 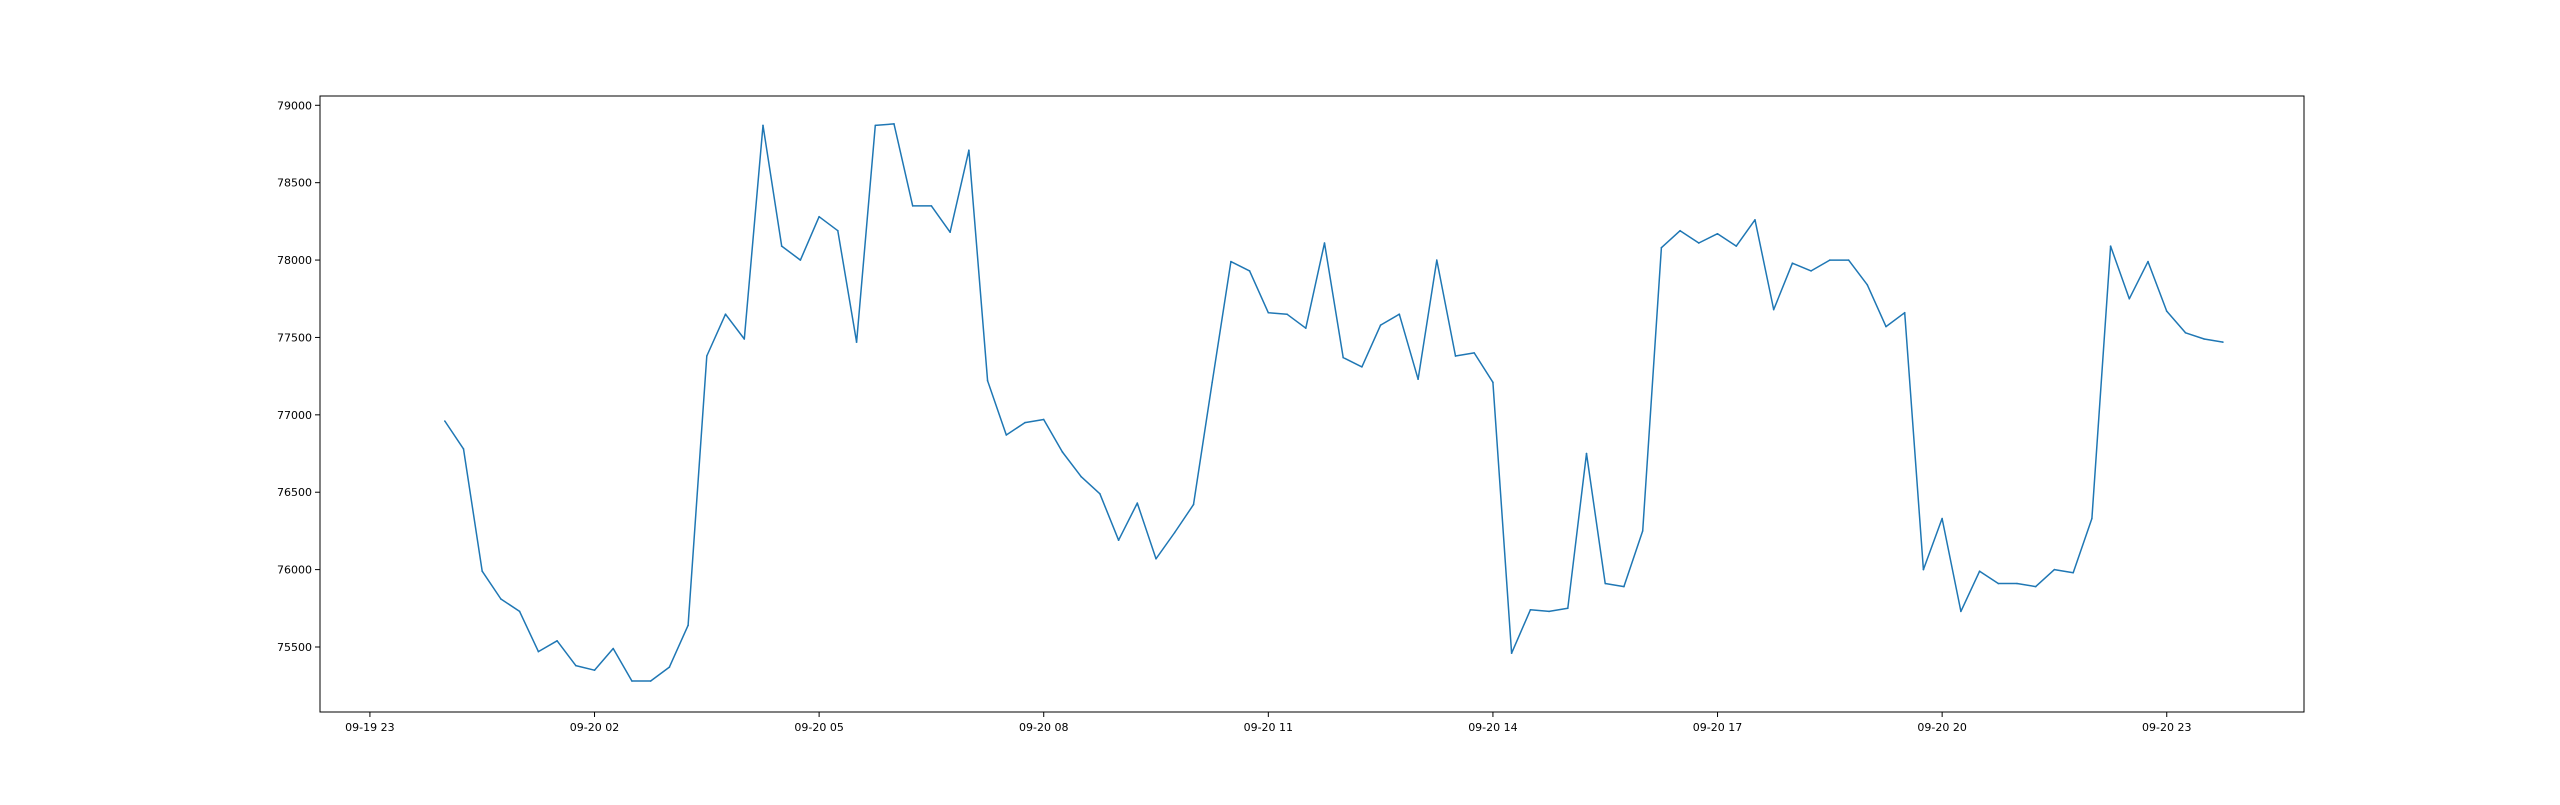 What do you see at coordinates (1043, 727) in the screenshot?
I see `x-tick-label: 09-20 08` at bounding box center [1043, 727].